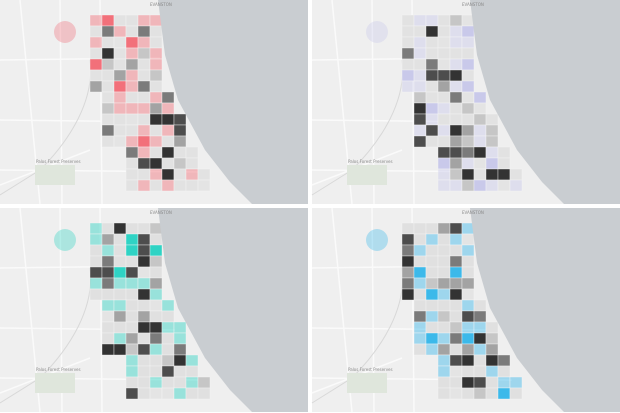 Image resolution: width=620 pixels, height=413 pixels. I want to click on suburb-area, so click(377, 32).